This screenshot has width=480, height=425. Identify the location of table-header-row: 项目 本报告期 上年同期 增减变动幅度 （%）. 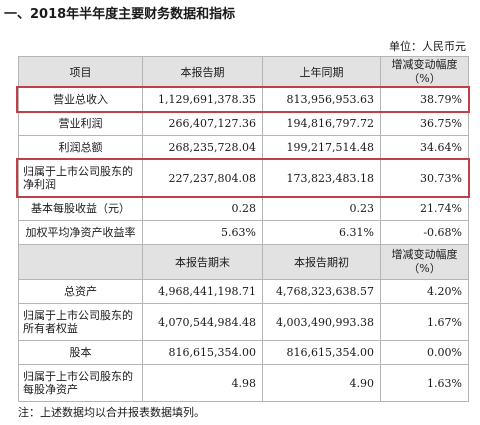
(243, 72).